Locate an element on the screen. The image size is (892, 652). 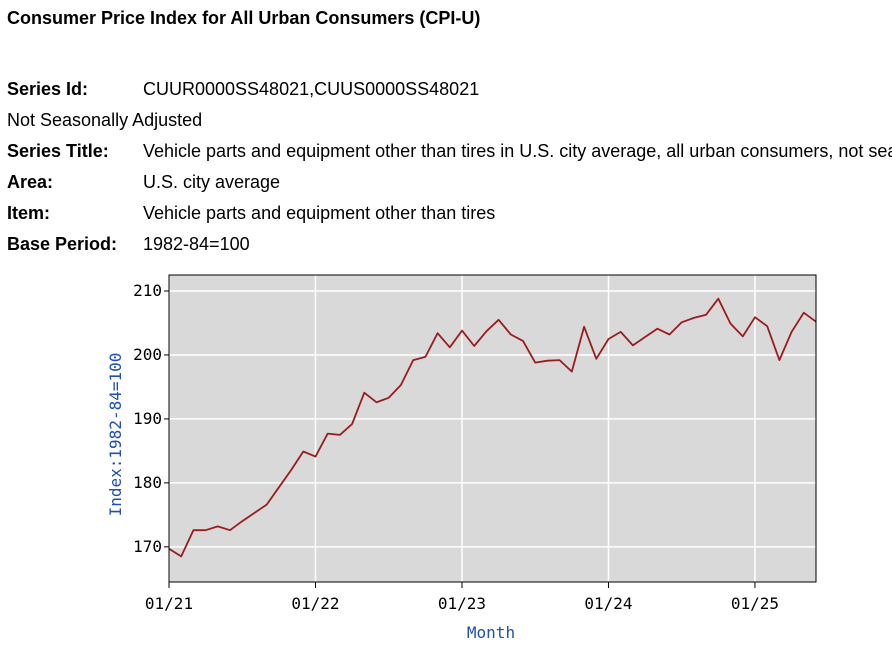
item-label: Item: is located at coordinates (29, 213).